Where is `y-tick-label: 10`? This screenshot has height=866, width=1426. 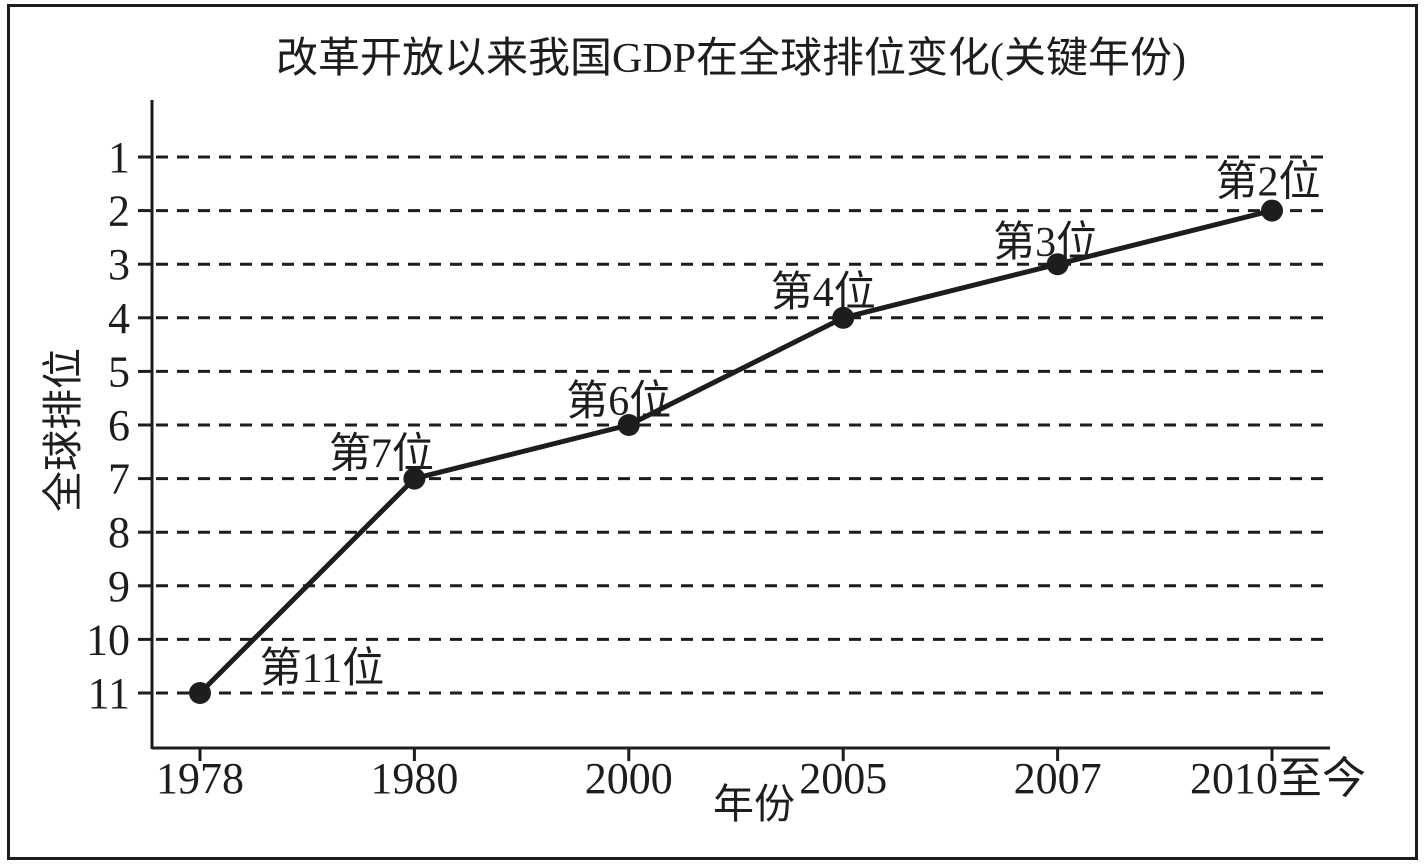 y-tick-label: 10 is located at coordinates (108, 639).